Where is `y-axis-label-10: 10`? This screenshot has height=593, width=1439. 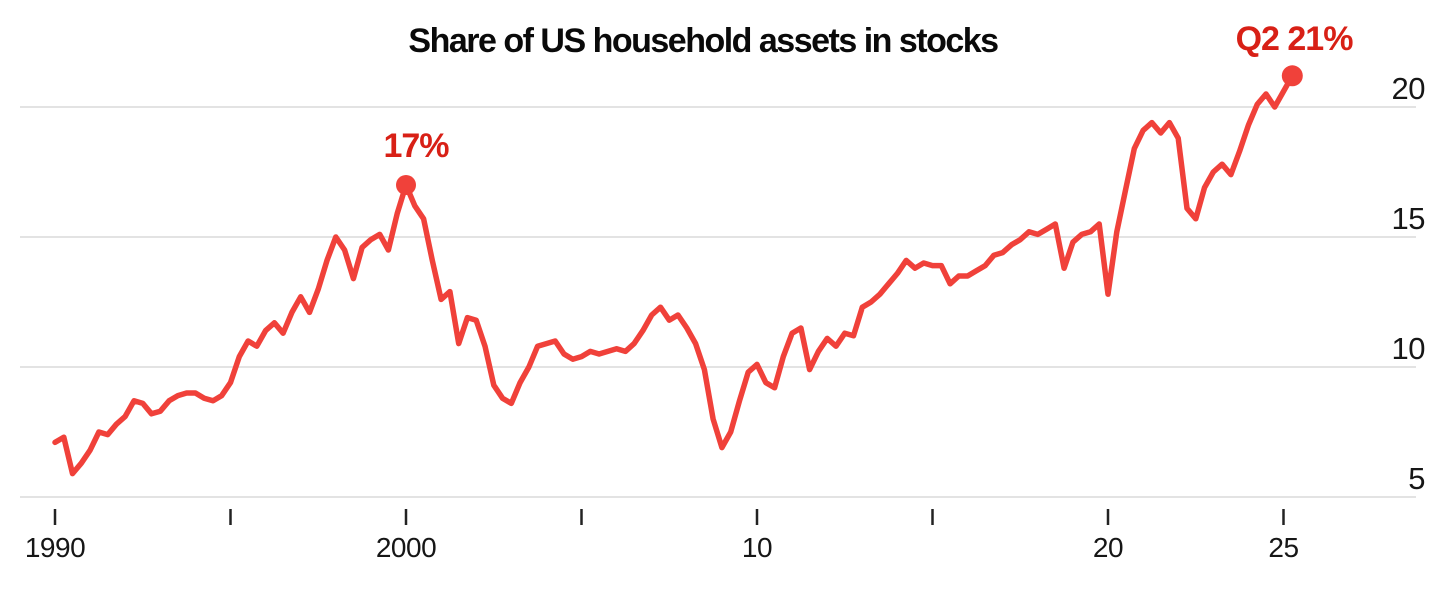 y-axis-label-10: 10 is located at coordinates (1408, 348).